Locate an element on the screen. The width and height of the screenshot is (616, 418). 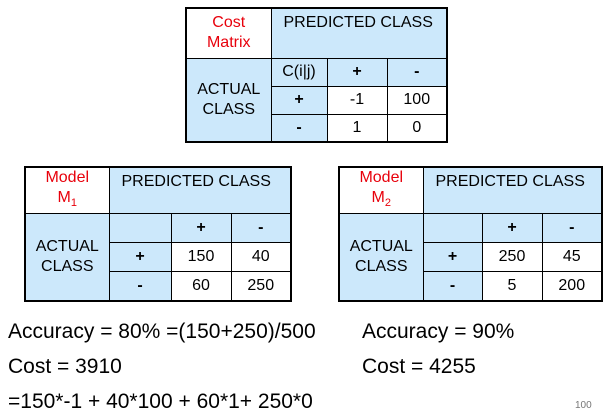
model2-actual-line2: CLASS is located at coordinates (381, 266).